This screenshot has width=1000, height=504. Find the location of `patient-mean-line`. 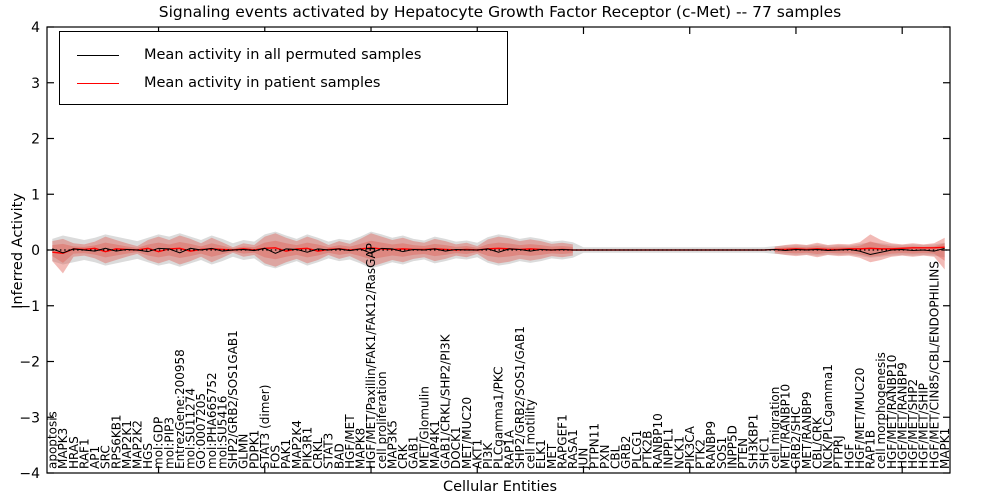

patient-mean-line is located at coordinates (498, 250).